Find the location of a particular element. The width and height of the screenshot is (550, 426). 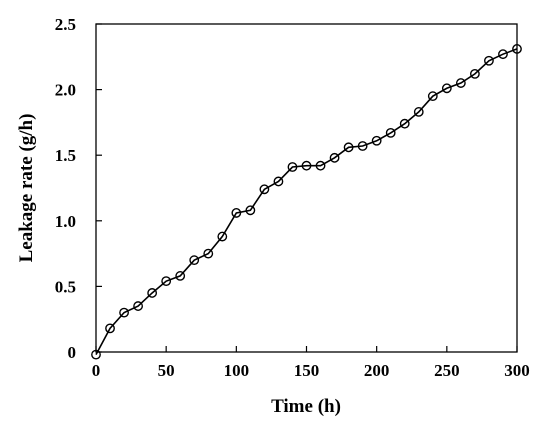

y-tick-labels: 0 0.5 1.0 1.5 2.0 2.5 is located at coordinates (65, 188).